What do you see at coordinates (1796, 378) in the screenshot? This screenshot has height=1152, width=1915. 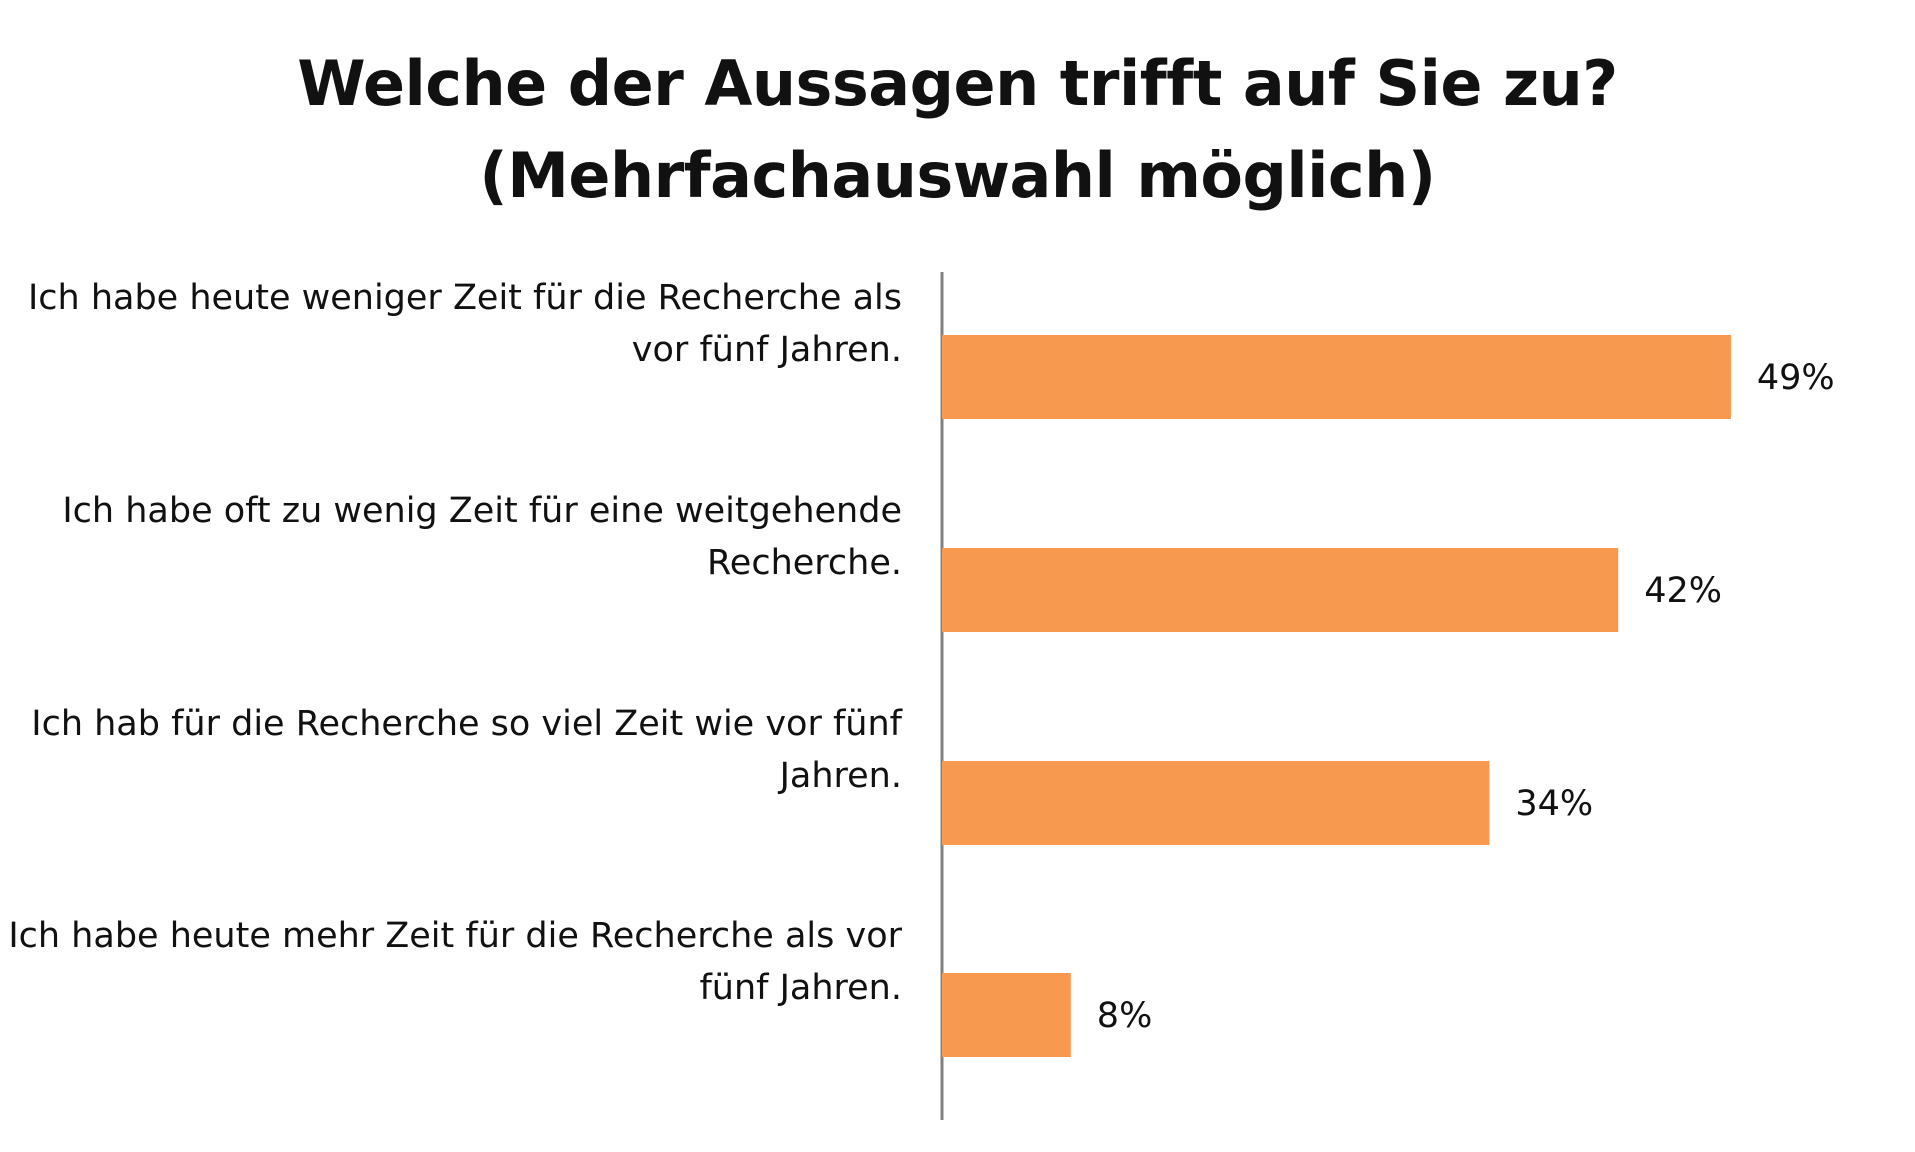 I see `value-label-1: 49%` at bounding box center [1796, 378].